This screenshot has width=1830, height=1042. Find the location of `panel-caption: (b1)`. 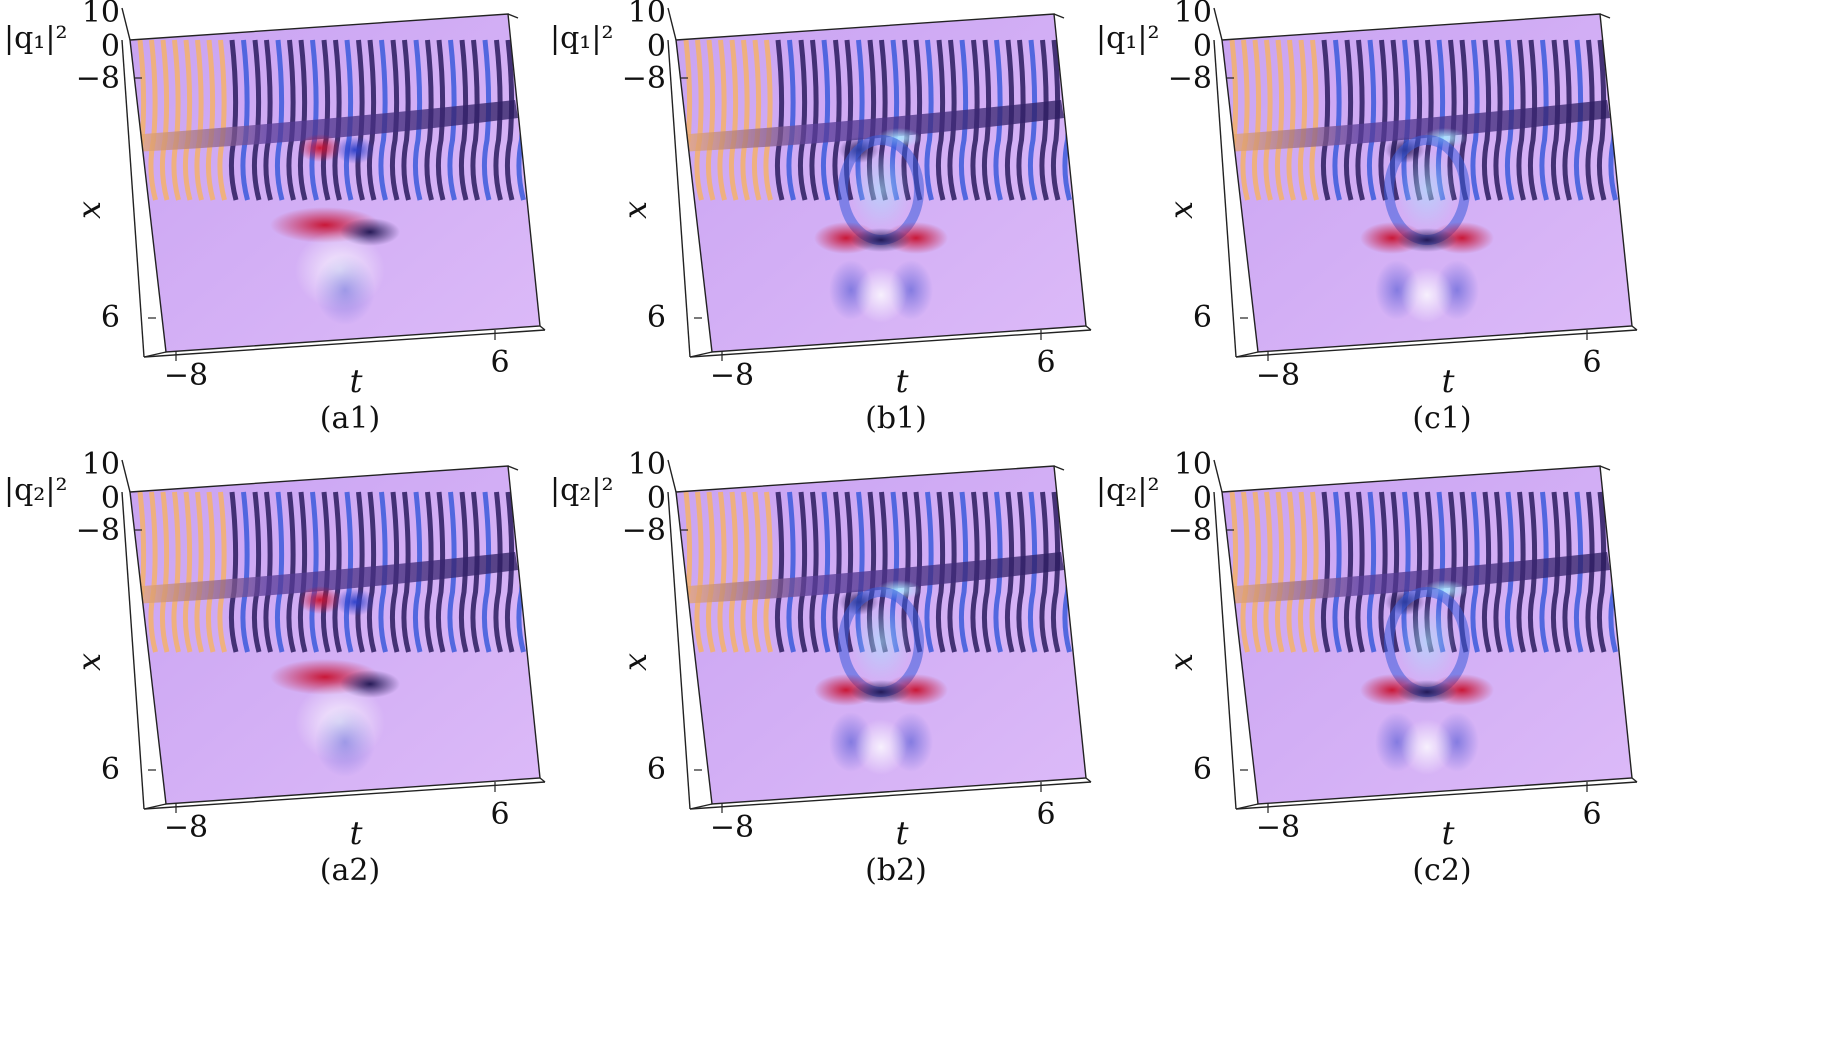

panel-caption: (b1) is located at coordinates (896, 418).